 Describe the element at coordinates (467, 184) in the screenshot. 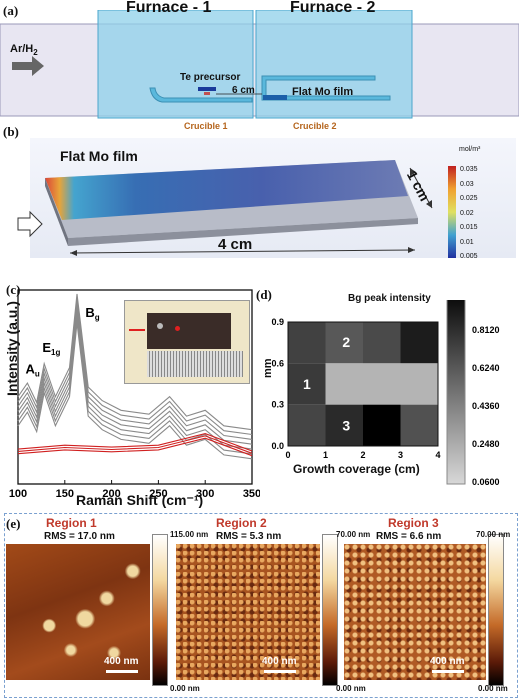

I see `colorbar-tick-label: 0.03` at that location.